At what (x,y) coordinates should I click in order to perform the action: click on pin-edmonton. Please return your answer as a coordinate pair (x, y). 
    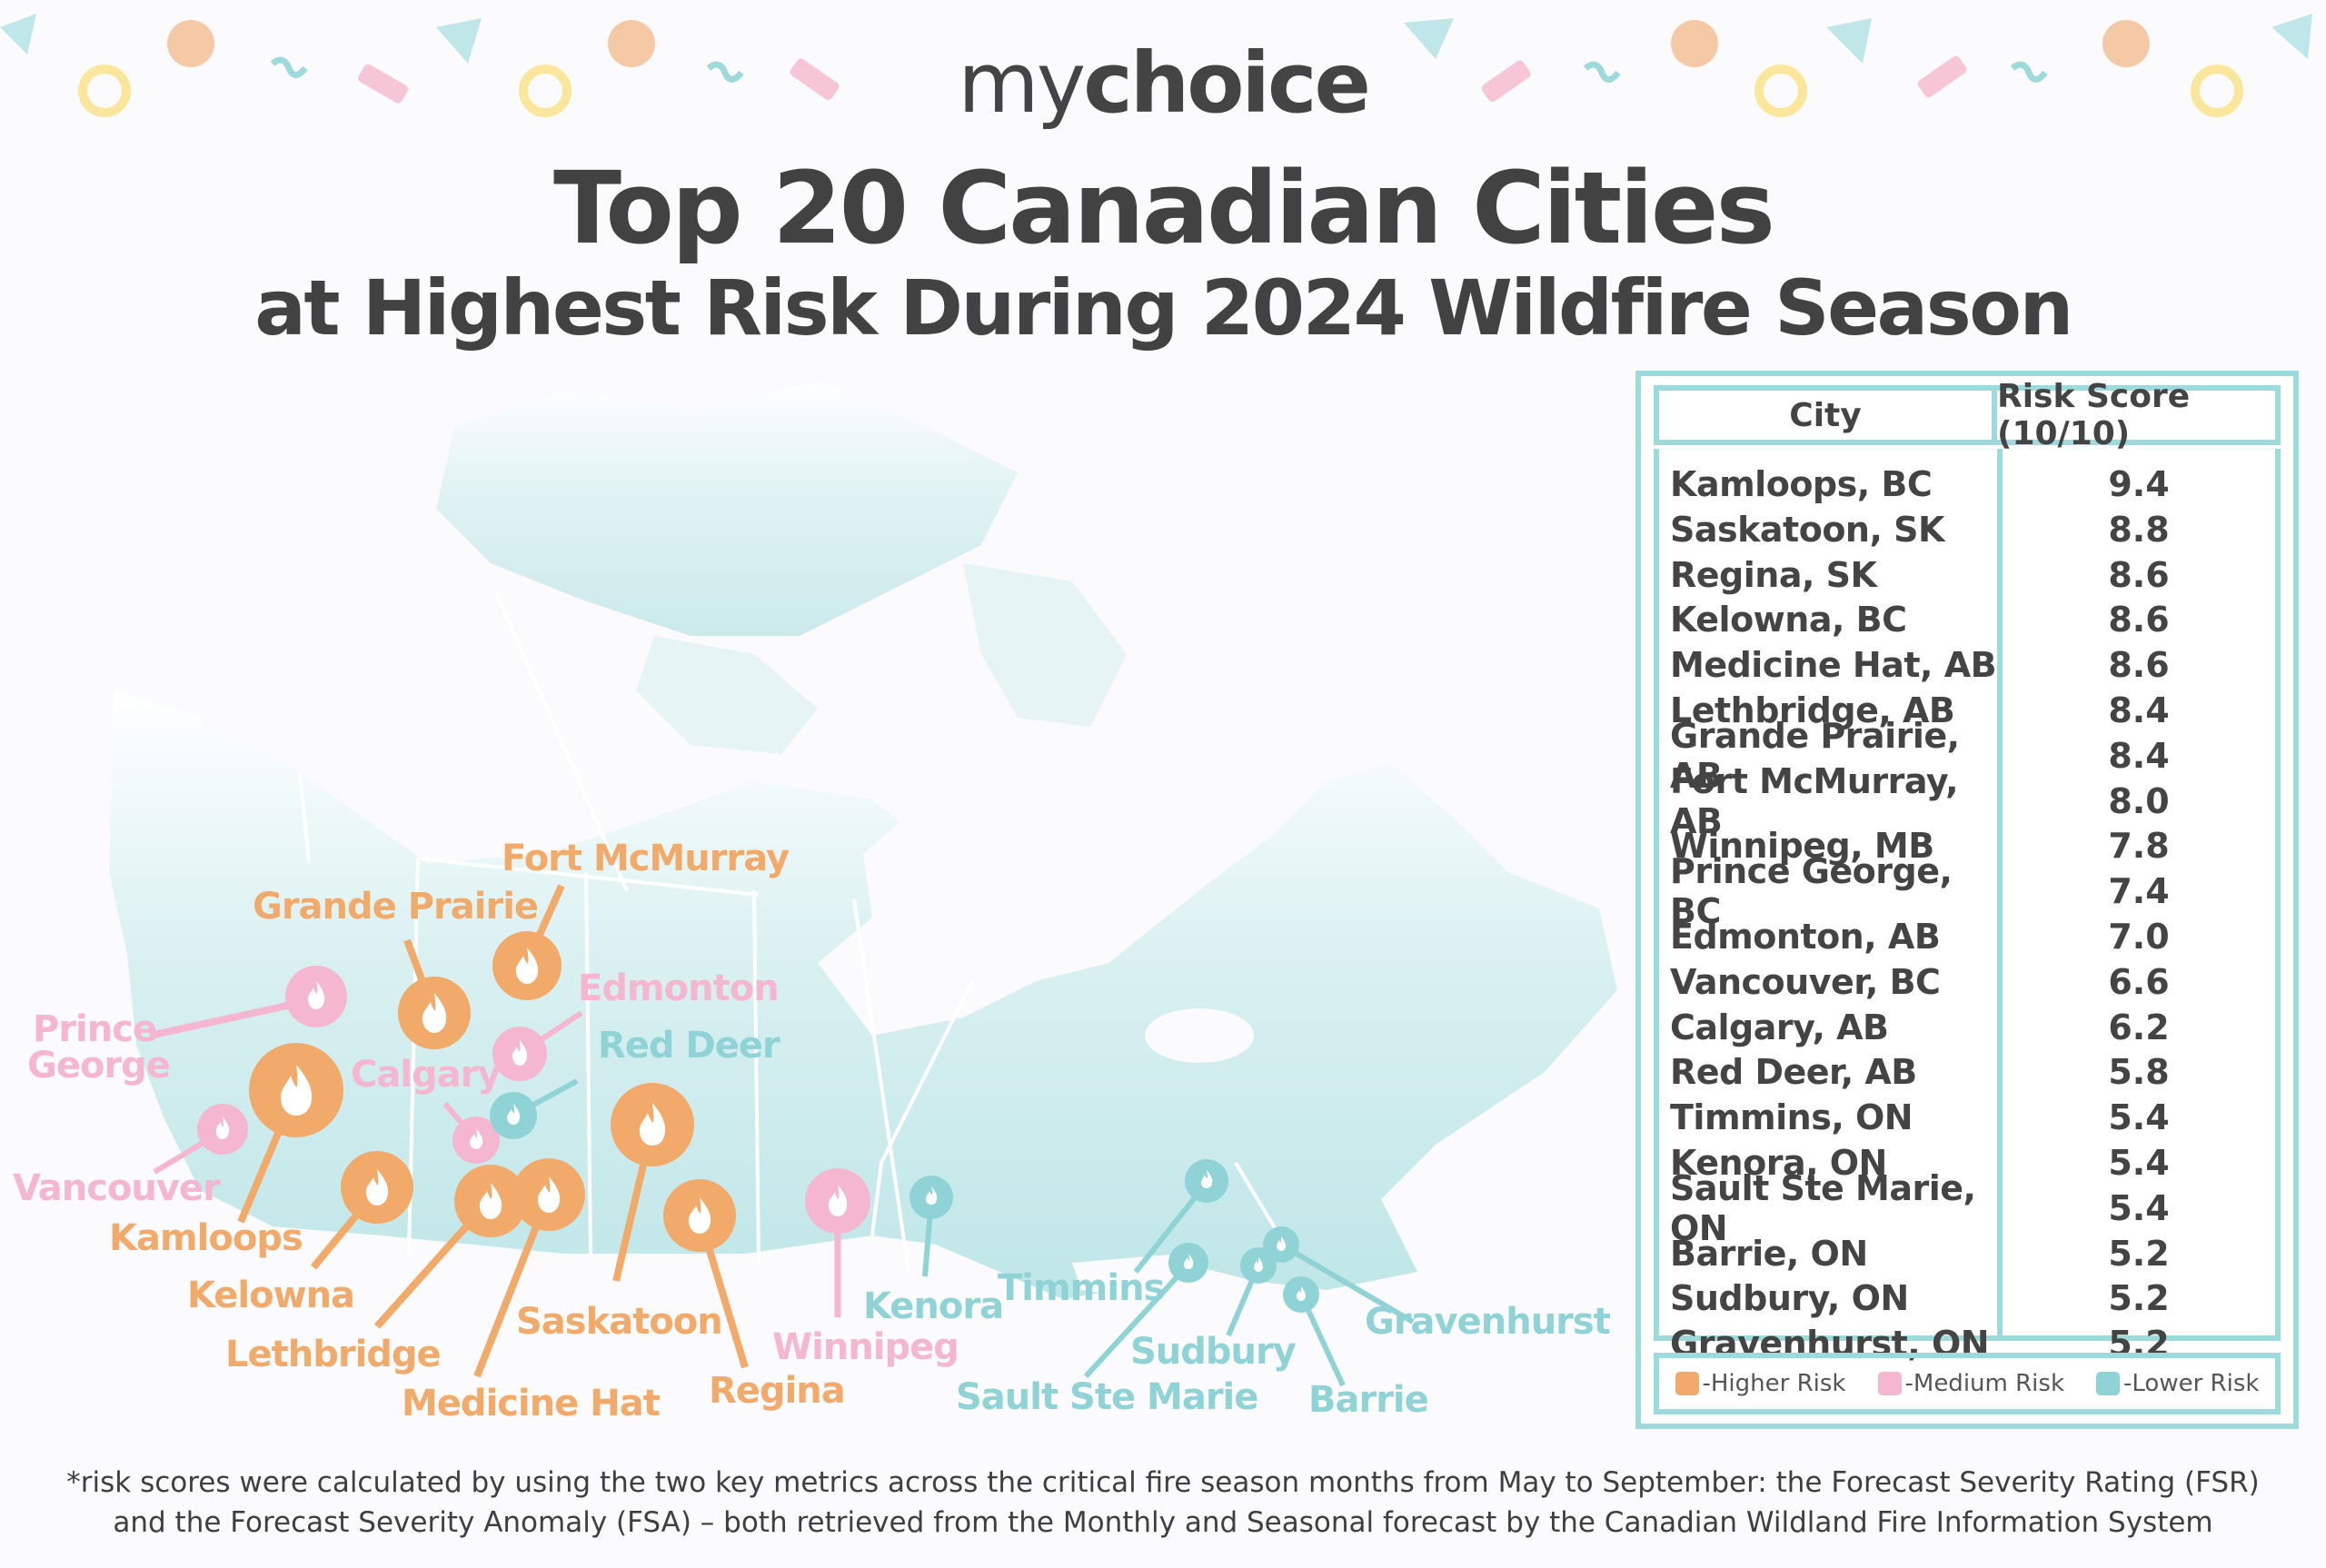
    Looking at the image, I should click on (537, 1045).